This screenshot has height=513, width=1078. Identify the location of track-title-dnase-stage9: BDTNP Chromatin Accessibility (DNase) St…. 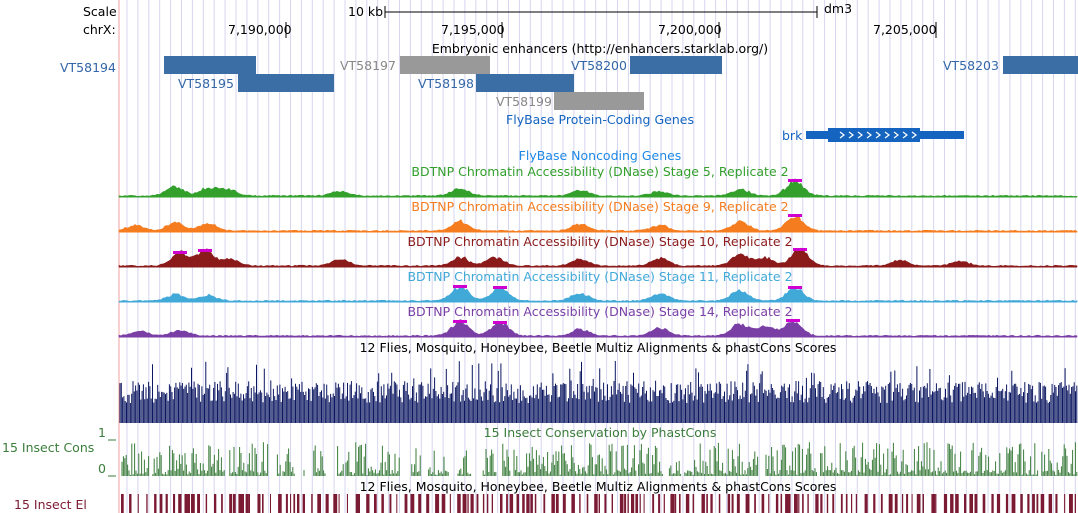
(600, 206).